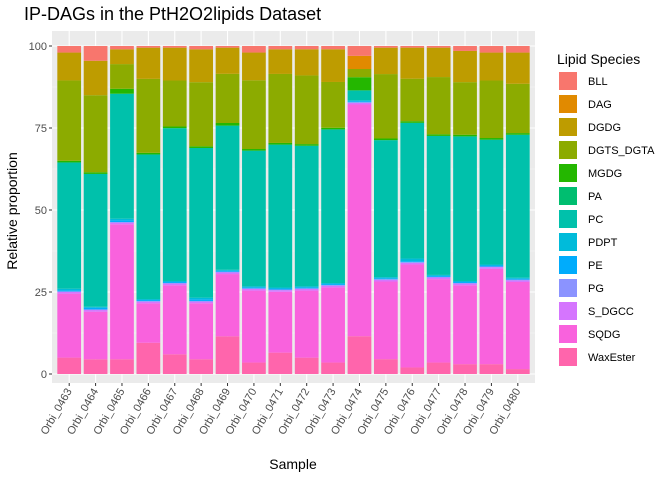 The width and height of the screenshot is (672, 480). I want to click on legend-swatch-sqdg, so click(568, 334).